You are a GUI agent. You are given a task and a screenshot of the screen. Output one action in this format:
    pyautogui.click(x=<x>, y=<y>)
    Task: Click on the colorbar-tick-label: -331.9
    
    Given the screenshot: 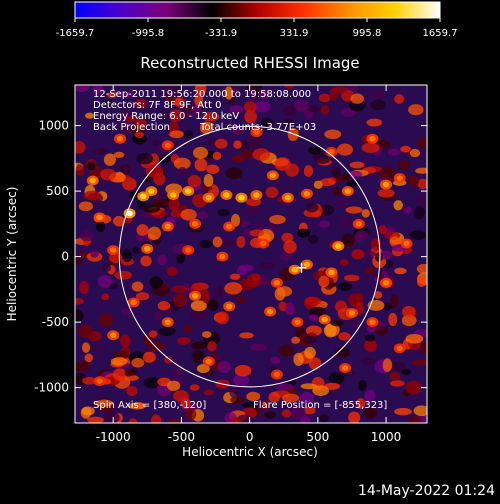 What is the action you would take?
    pyautogui.click(x=221, y=33)
    